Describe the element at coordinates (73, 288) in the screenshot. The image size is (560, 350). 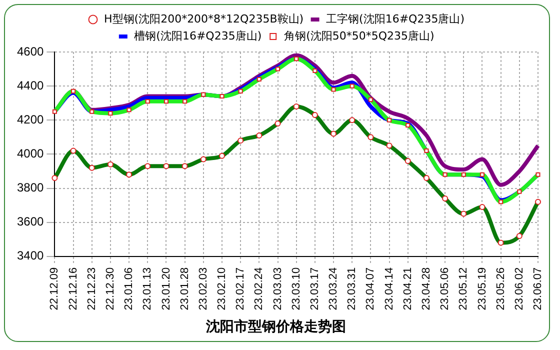
I see `x-tick-label: 22.12.16` at that location.